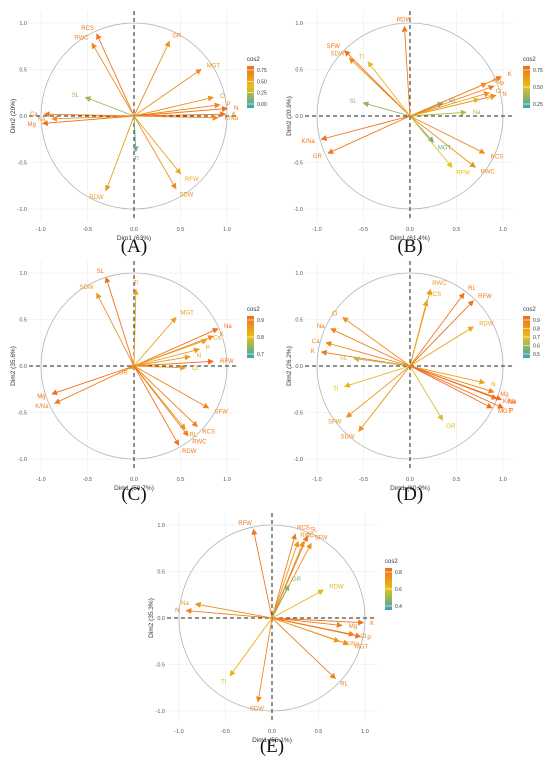 The width and height of the screenshot is (550, 775). What do you see at coordinates (260, 321) in the screenshot?
I see `legend-tick-label: 0.9` at bounding box center [260, 321].